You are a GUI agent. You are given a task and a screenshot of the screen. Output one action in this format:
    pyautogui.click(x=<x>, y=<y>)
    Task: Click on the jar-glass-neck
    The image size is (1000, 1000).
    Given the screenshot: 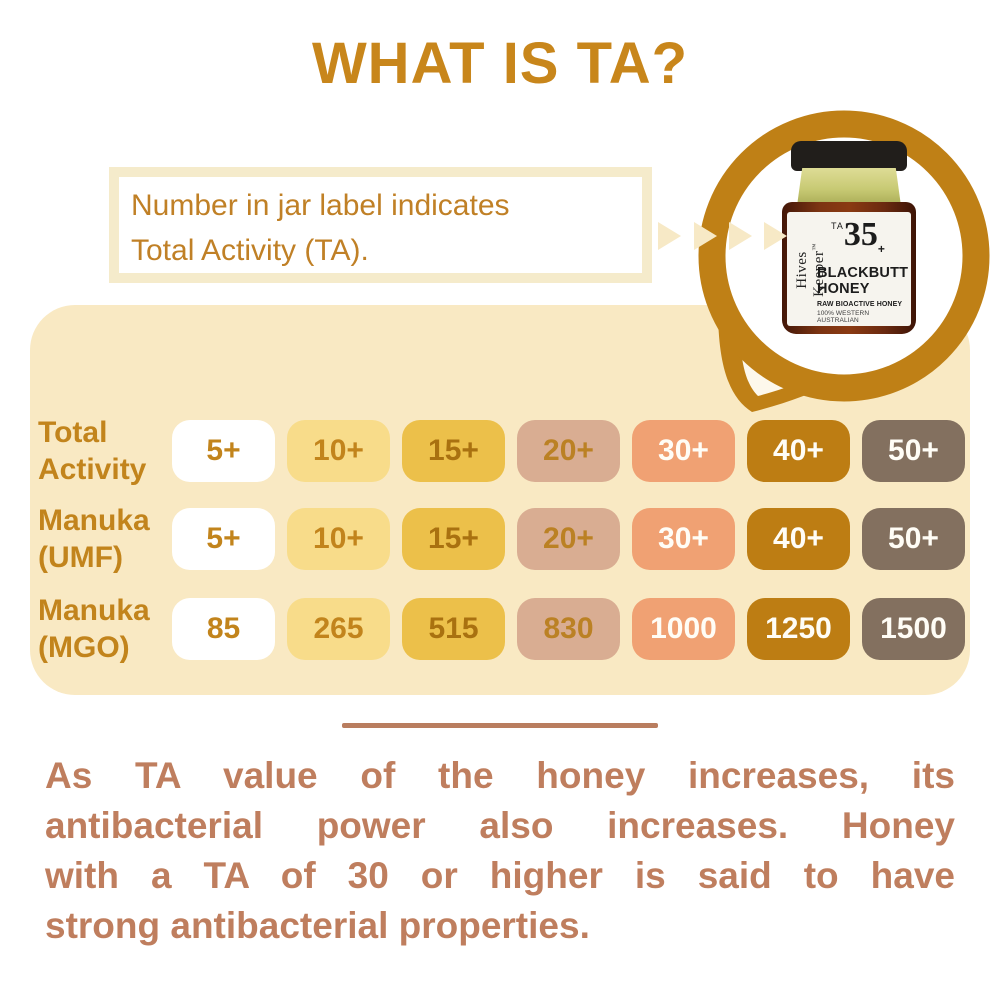 What is the action you would take?
    pyautogui.click(x=849, y=187)
    